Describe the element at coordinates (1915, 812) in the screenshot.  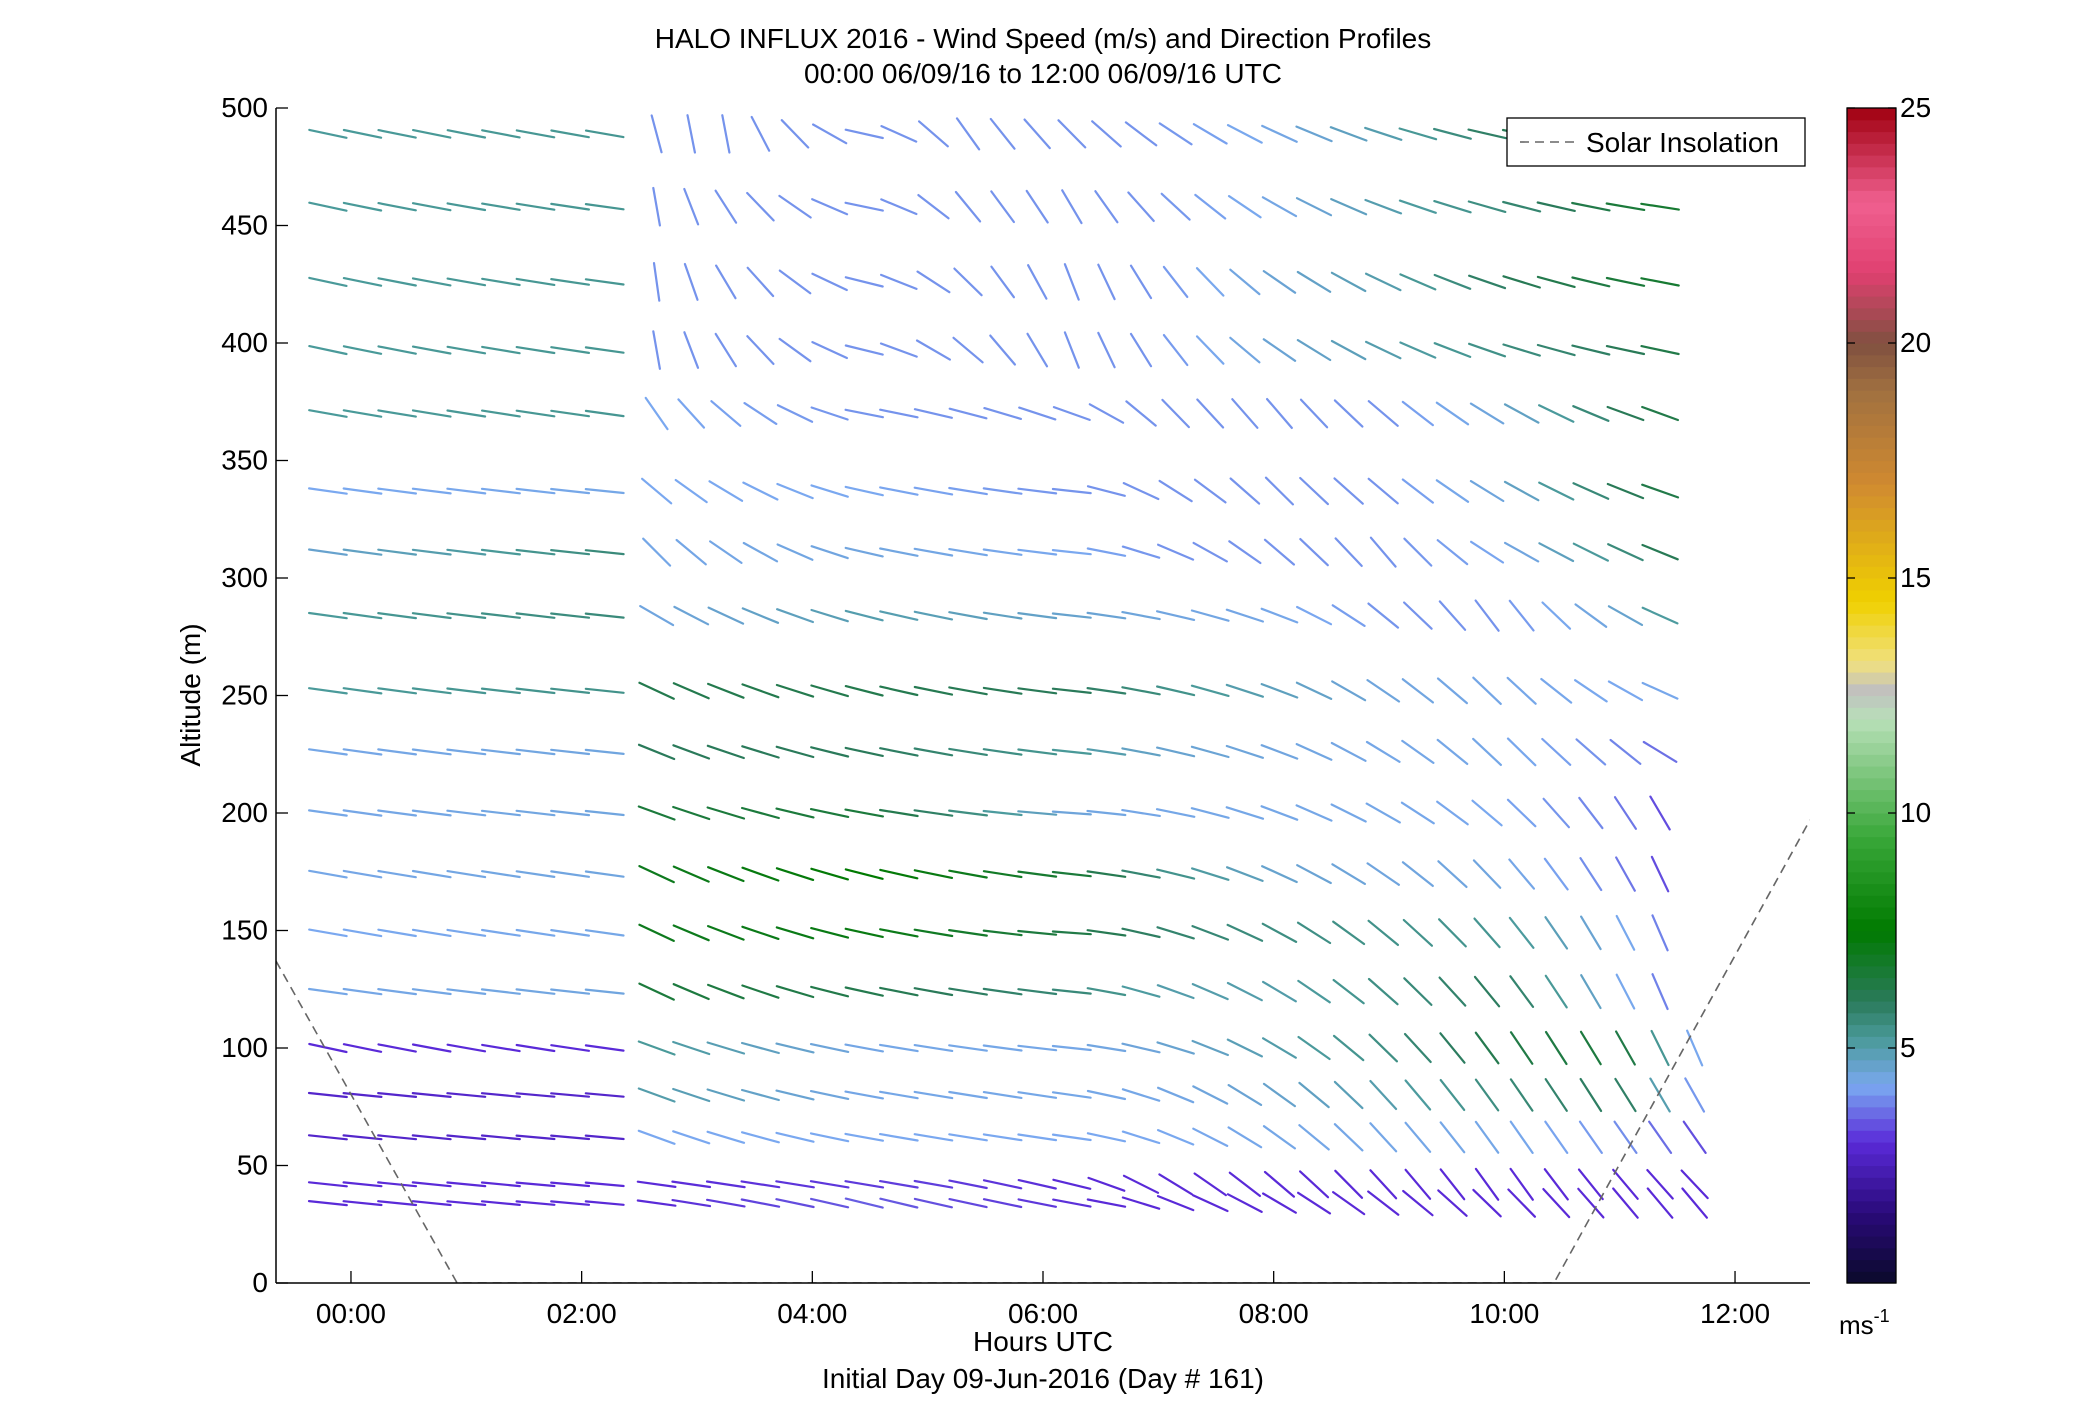
I see `colorbar-tick-label: 10` at that location.